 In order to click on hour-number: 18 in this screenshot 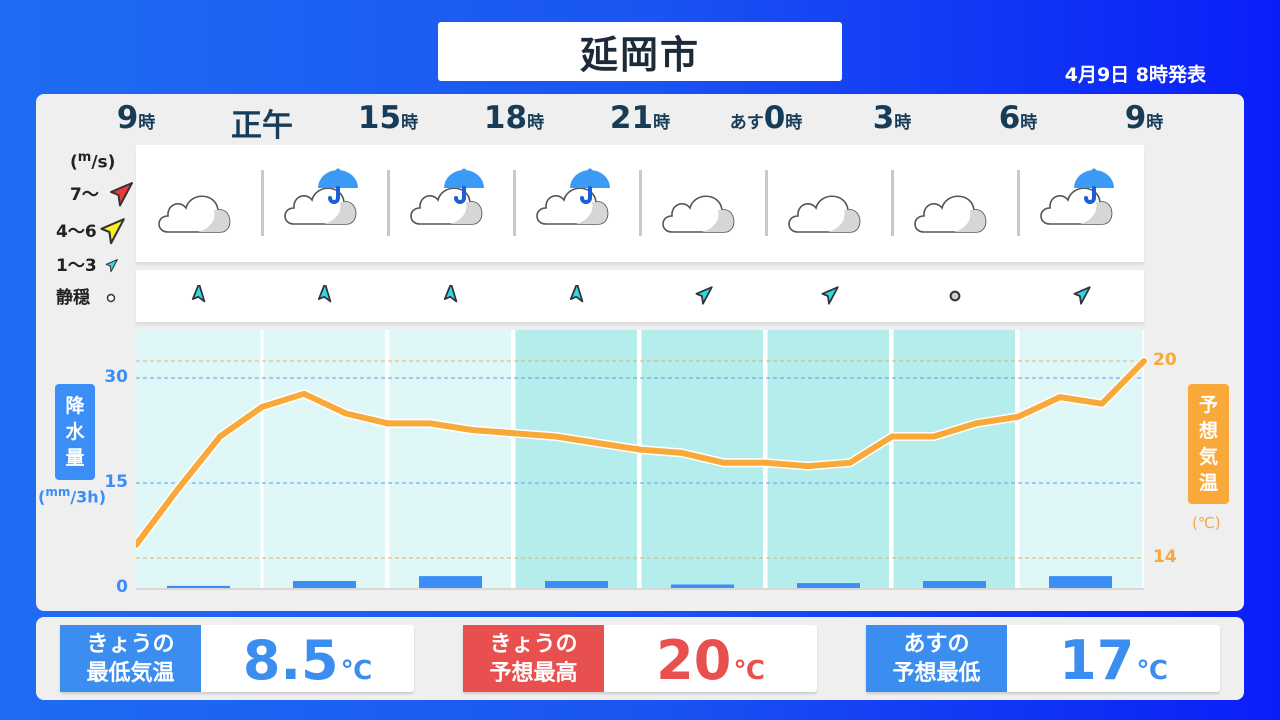, I will do `click(505, 118)`.